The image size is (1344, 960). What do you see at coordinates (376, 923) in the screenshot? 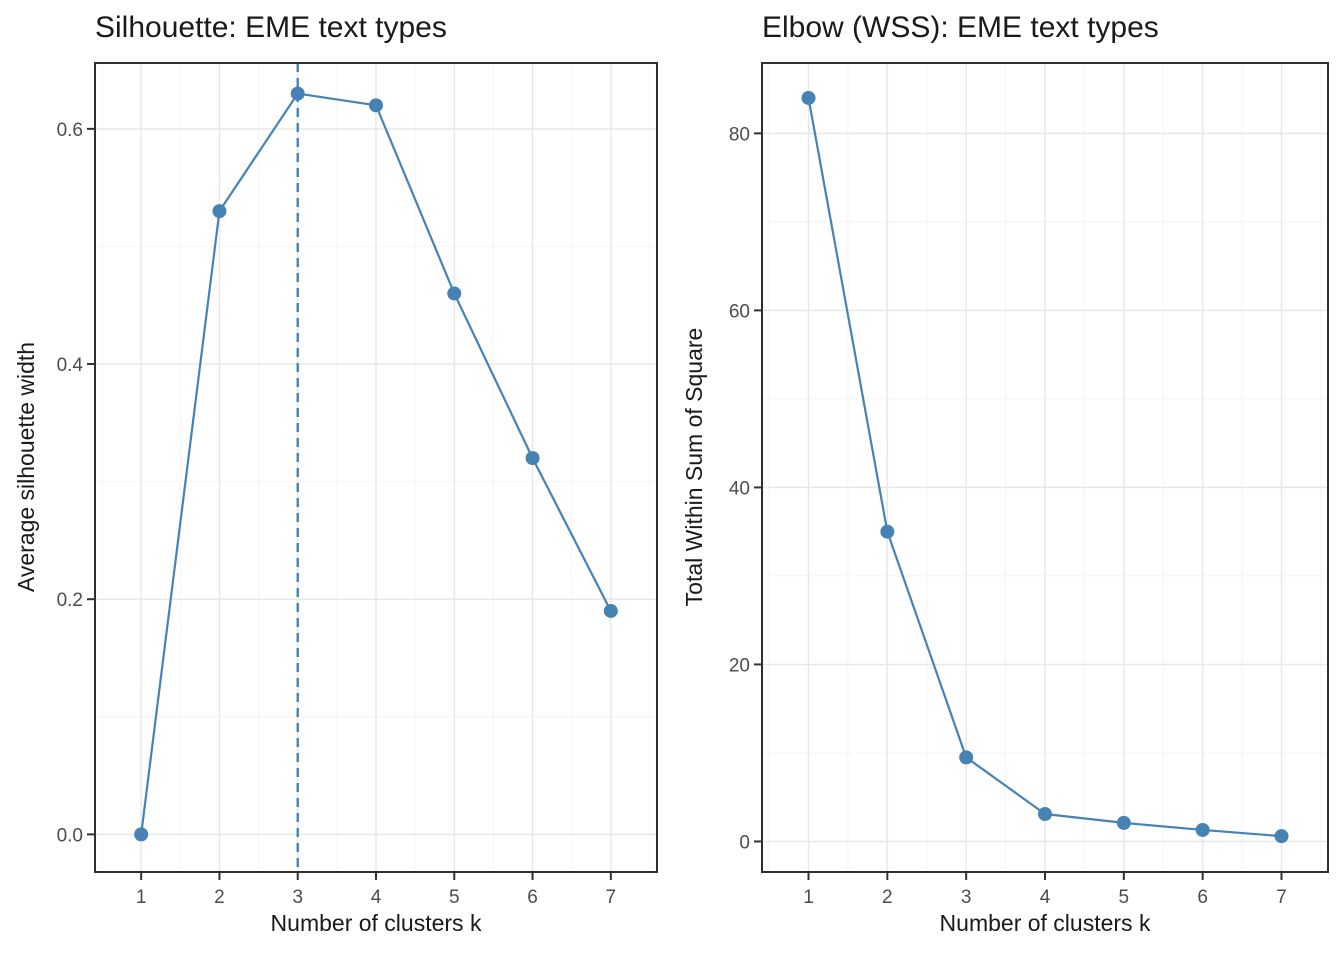
I see `silhouette-x-axis-title: Number of clusters k` at bounding box center [376, 923].